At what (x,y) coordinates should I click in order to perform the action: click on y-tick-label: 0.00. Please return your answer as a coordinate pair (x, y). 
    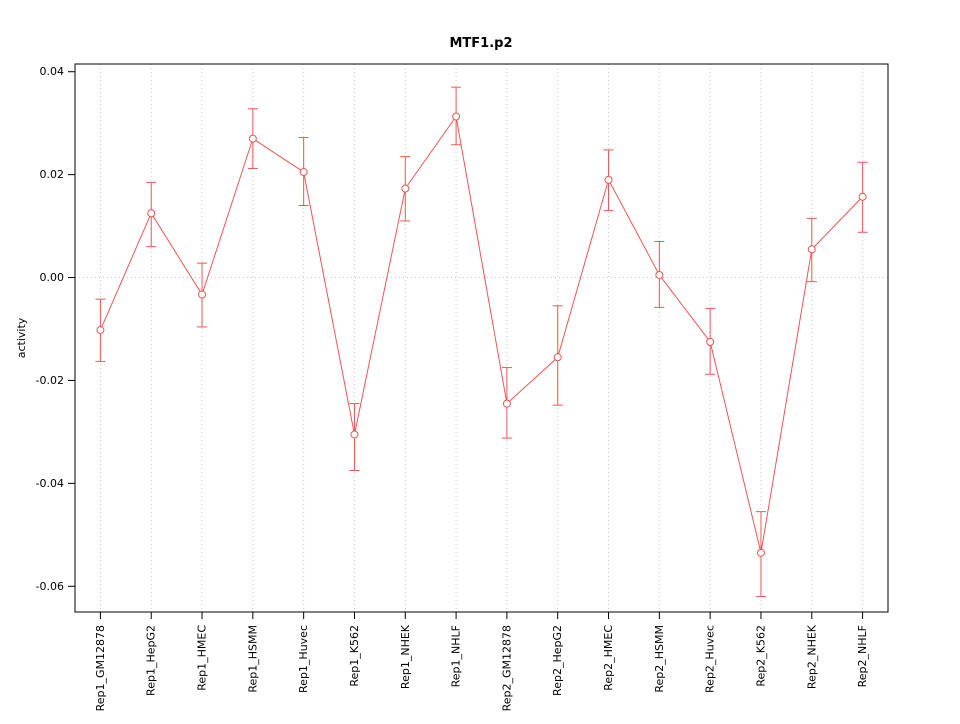
    Looking at the image, I should click on (52, 277).